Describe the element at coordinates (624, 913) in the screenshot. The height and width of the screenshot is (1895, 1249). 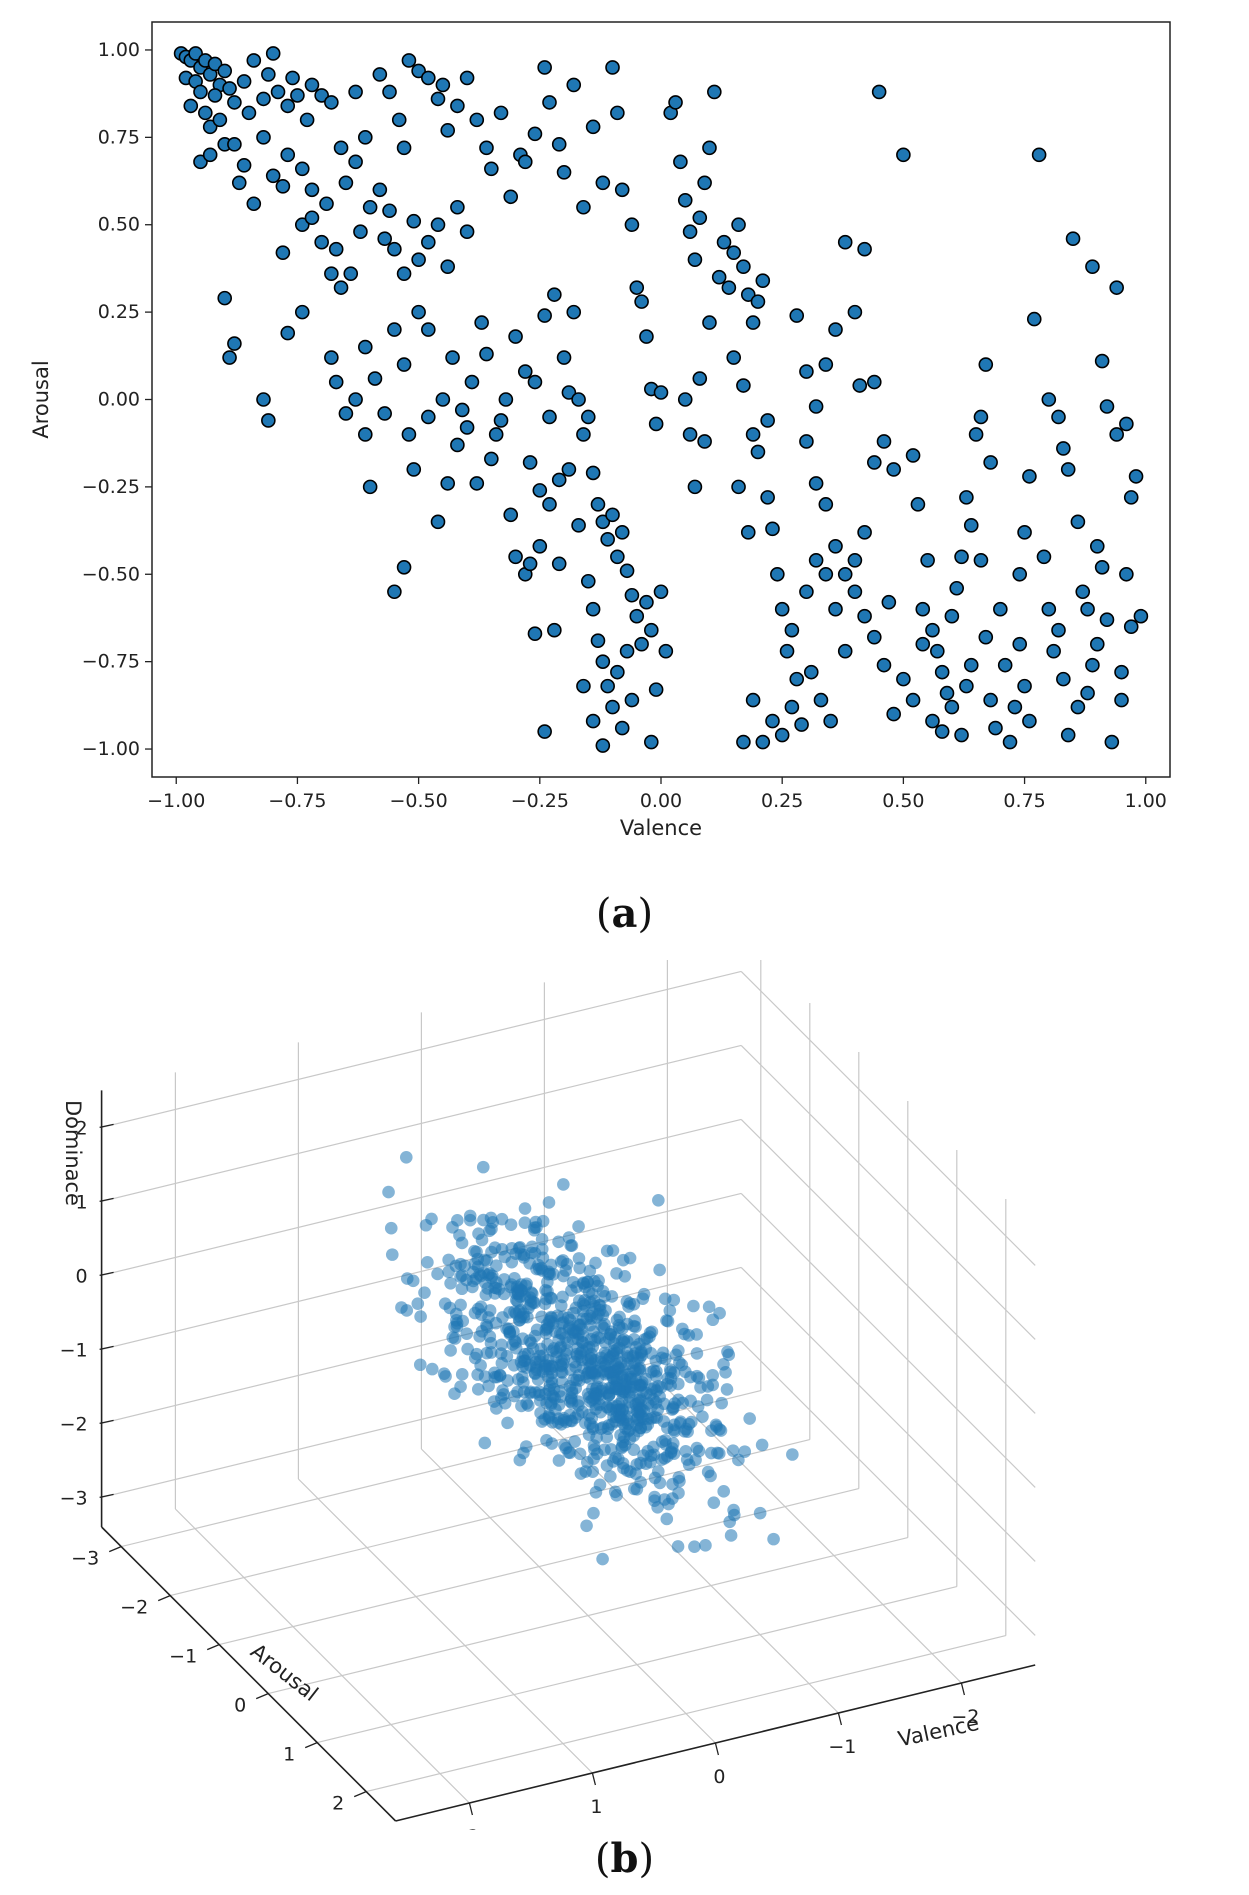
I see `caption-a-letter: a` at that location.